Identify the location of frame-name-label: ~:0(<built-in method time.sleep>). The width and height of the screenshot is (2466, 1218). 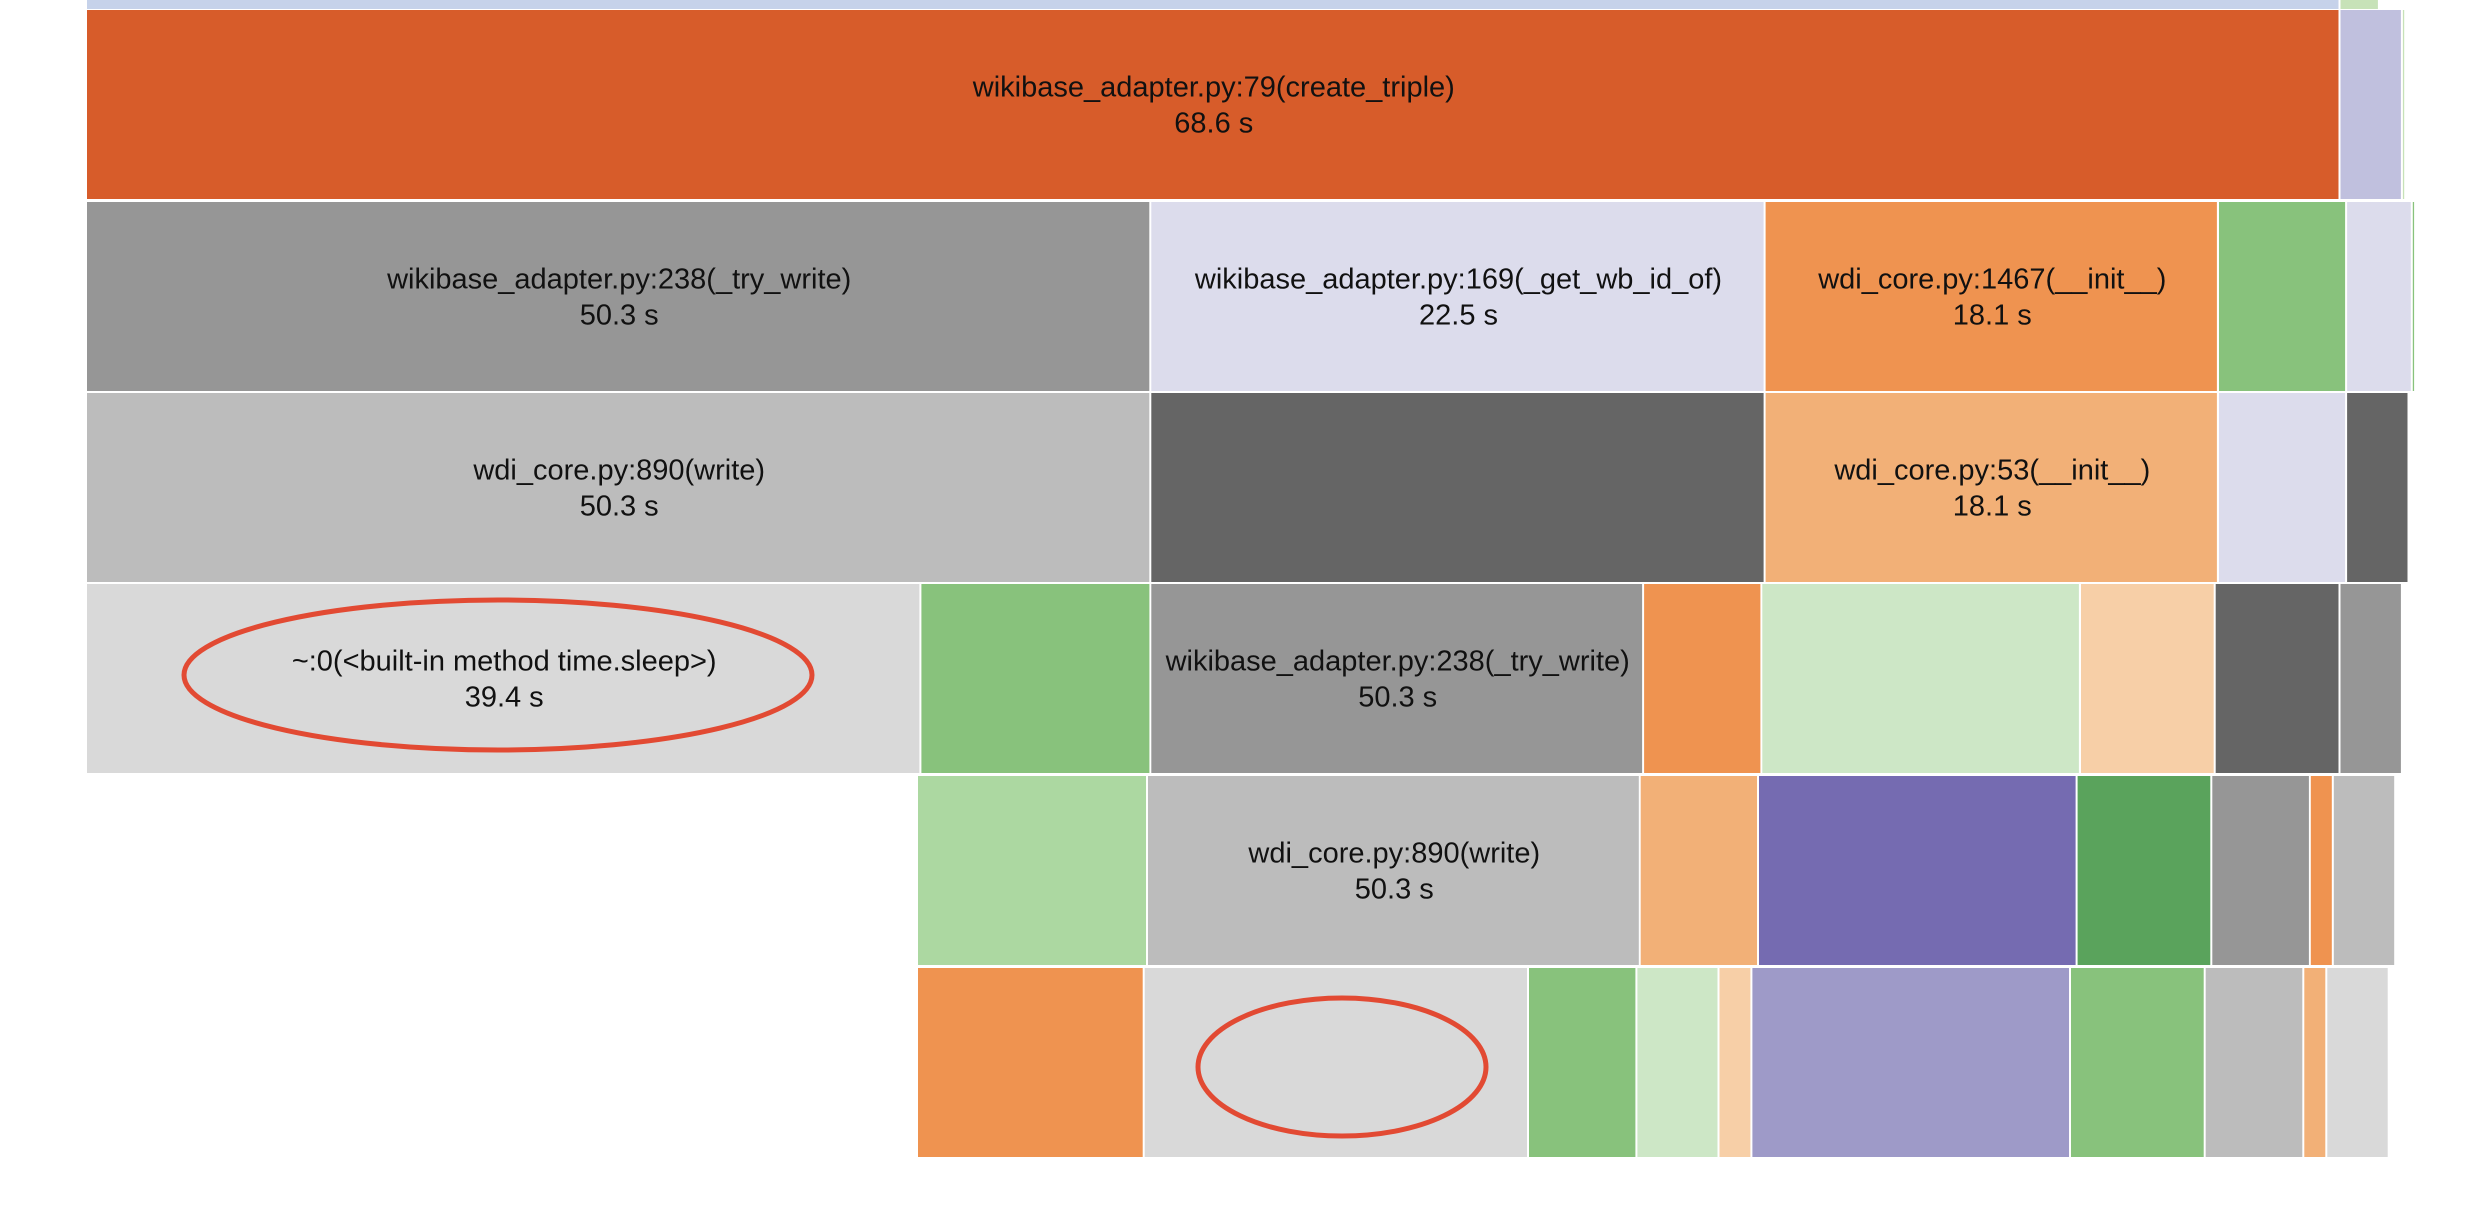
(504, 662).